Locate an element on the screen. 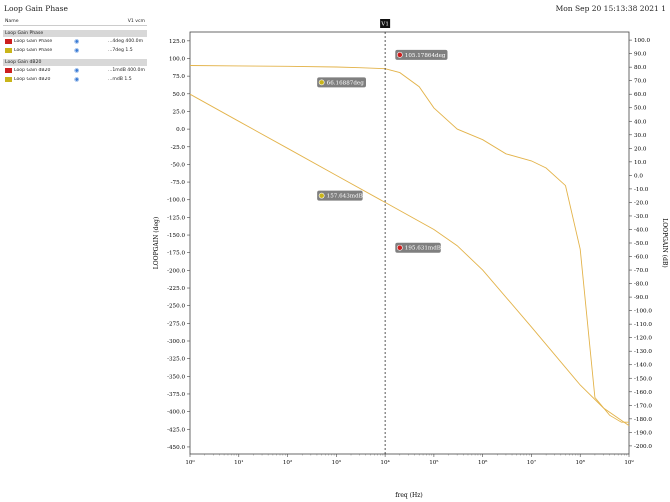 The width and height of the screenshot is (670, 502). y-left-tick-label: -375.0 is located at coordinates (176, 395).